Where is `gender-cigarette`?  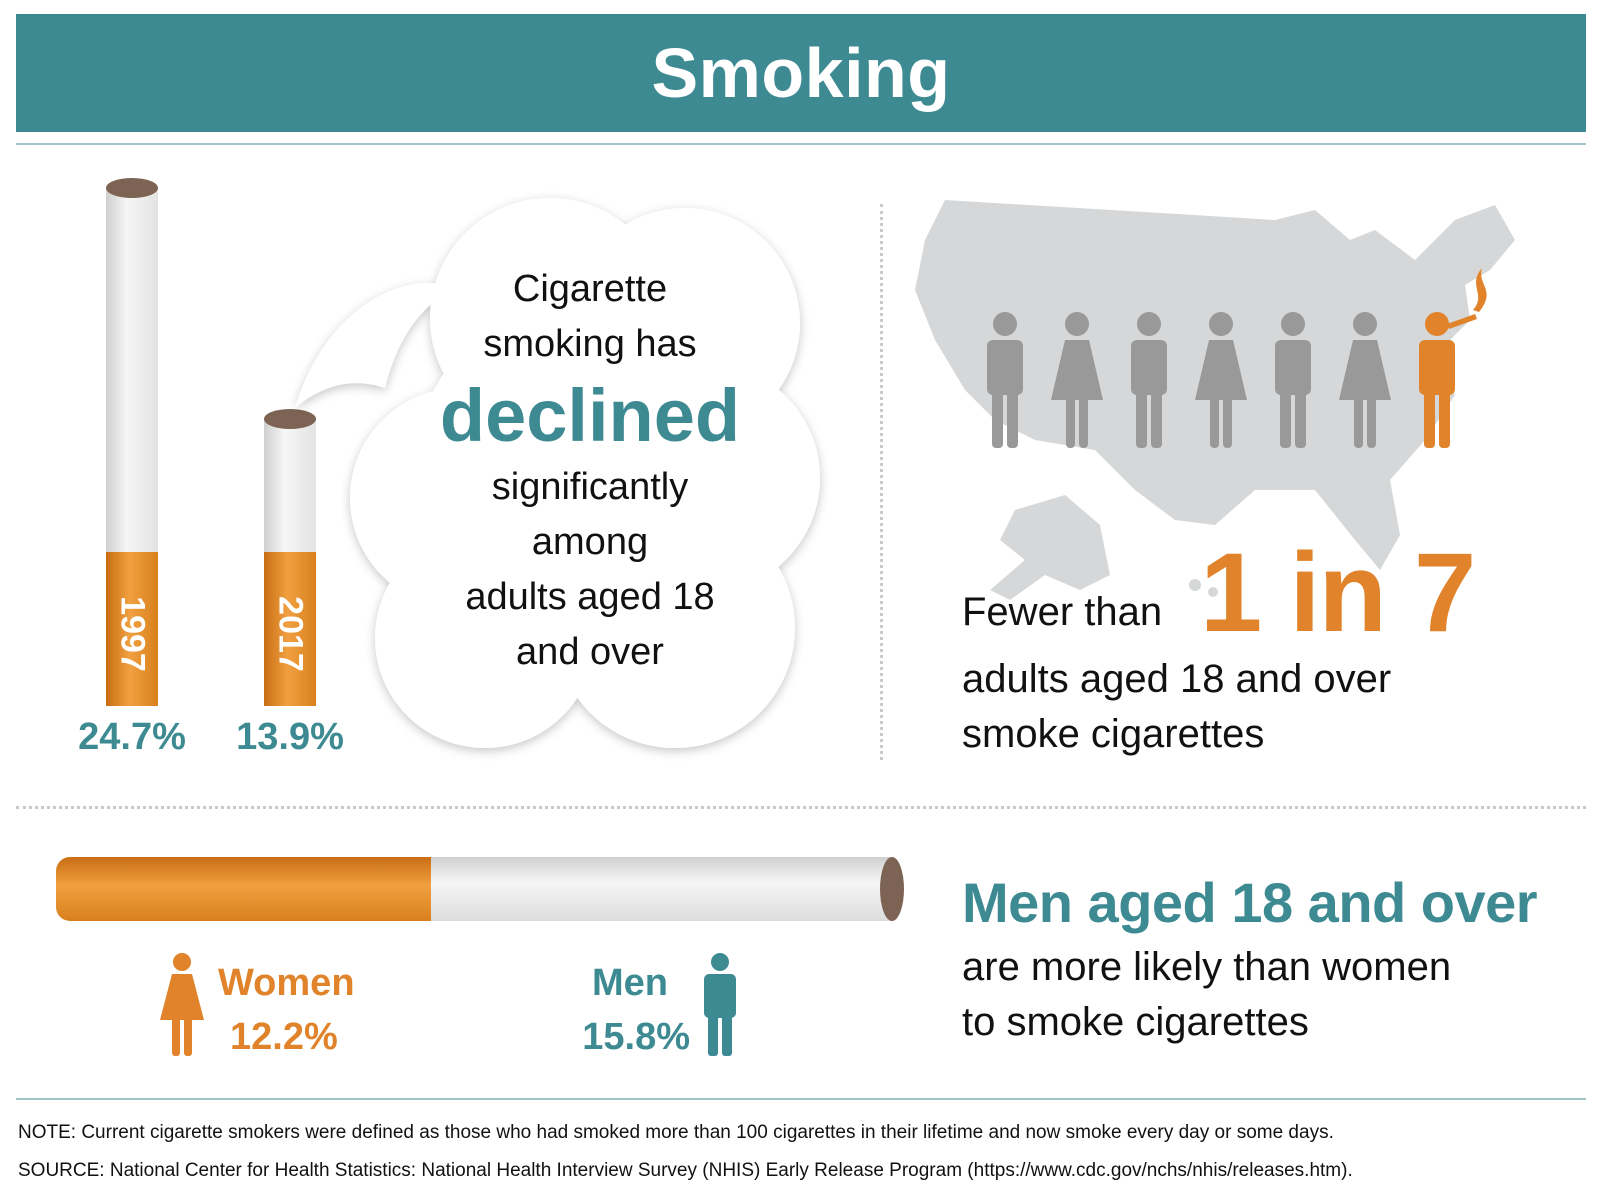
gender-cigarette is located at coordinates (486, 889).